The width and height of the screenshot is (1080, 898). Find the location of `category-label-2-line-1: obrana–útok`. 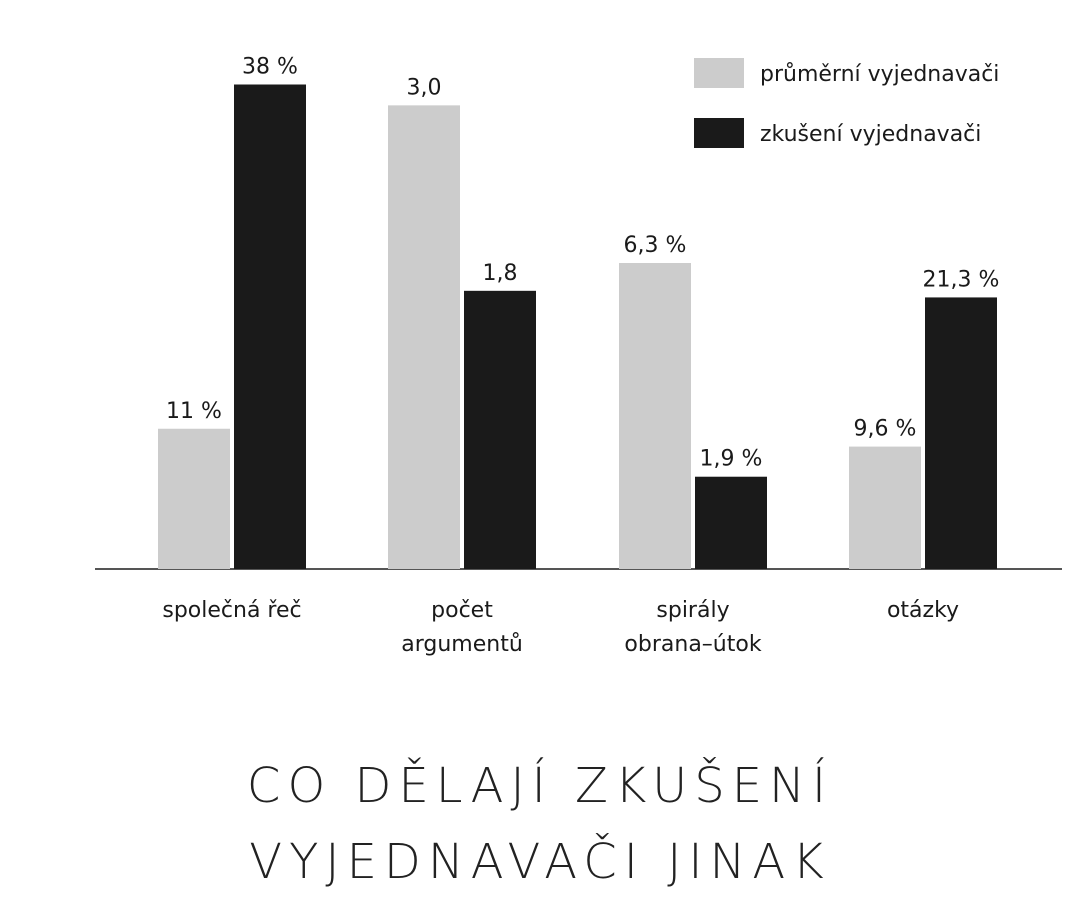

category-label-2-line-1: obrana–útok is located at coordinates (692, 644).